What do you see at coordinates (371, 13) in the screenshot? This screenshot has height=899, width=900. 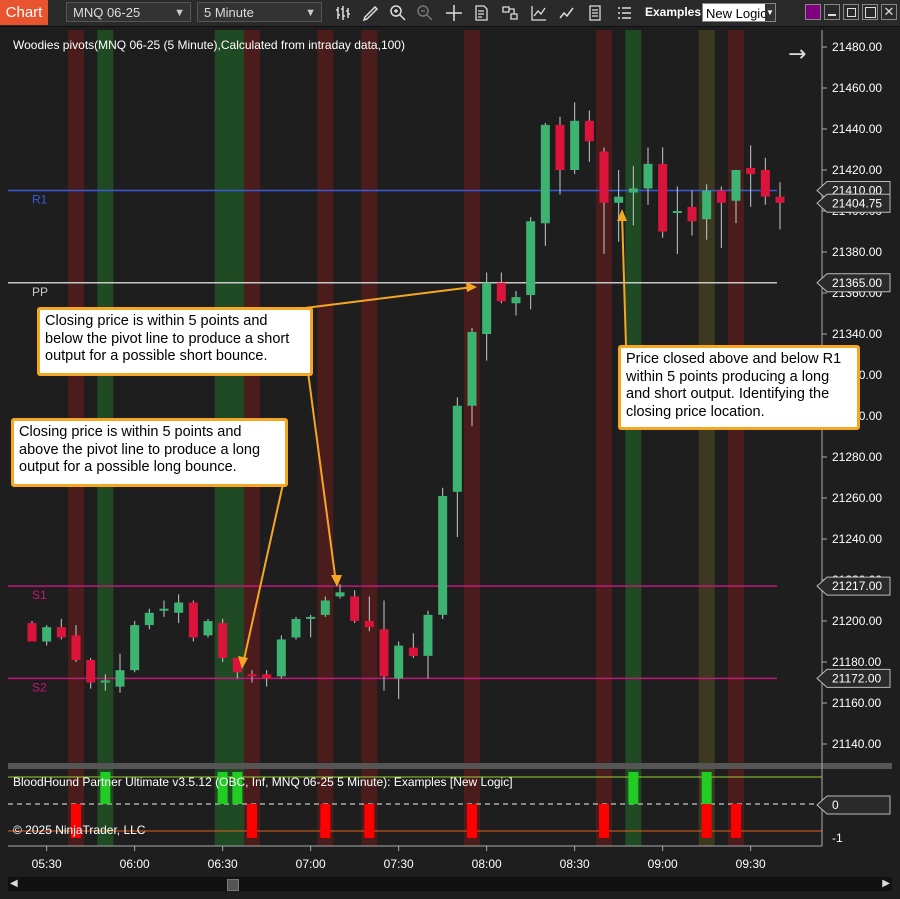 I see `draw-icon` at bounding box center [371, 13].